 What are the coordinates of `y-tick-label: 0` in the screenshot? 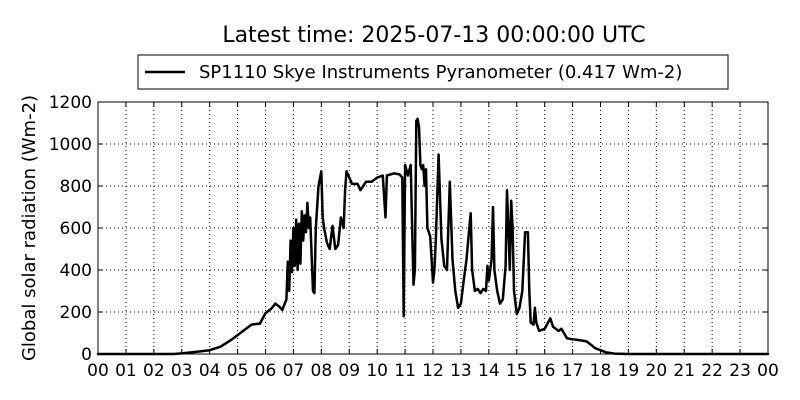 It's located at (86, 355).